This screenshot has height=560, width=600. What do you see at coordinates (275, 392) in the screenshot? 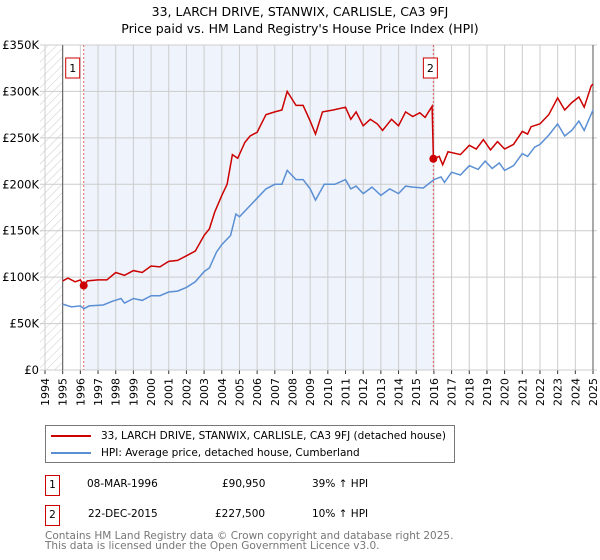
I see `x-tick-label: 2007` at bounding box center [275, 392].